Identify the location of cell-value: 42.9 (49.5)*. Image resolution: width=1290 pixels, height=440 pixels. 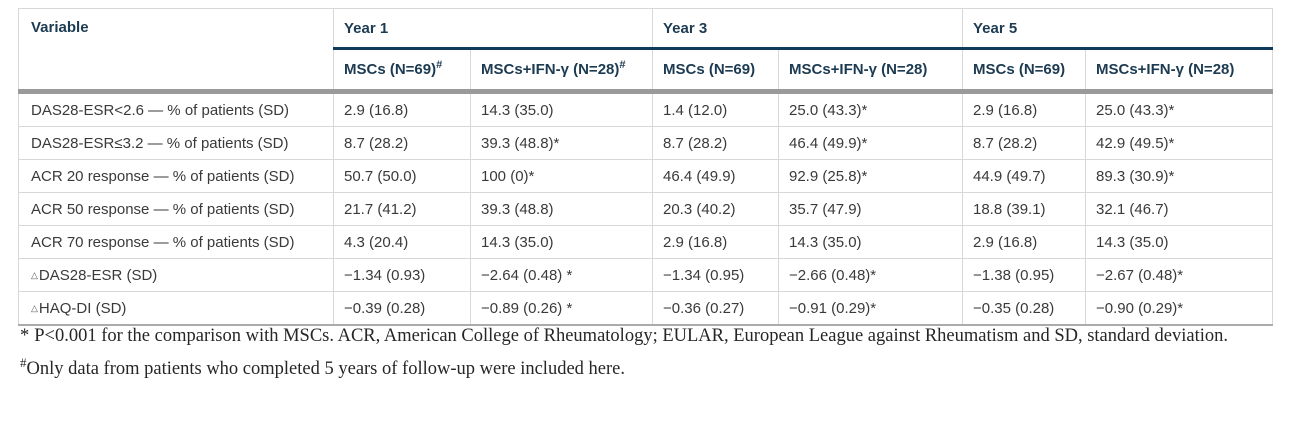
(1179, 143).